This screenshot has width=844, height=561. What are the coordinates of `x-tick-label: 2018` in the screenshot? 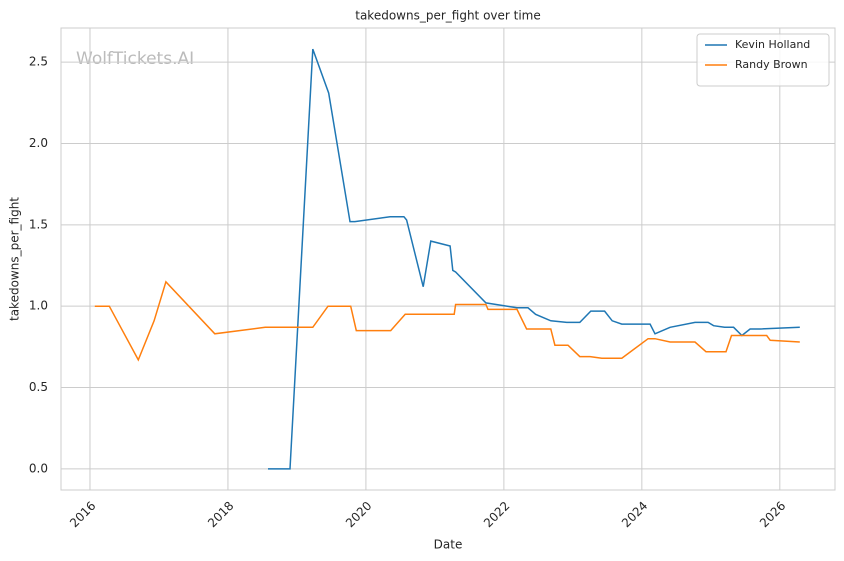 It's located at (220, 514).